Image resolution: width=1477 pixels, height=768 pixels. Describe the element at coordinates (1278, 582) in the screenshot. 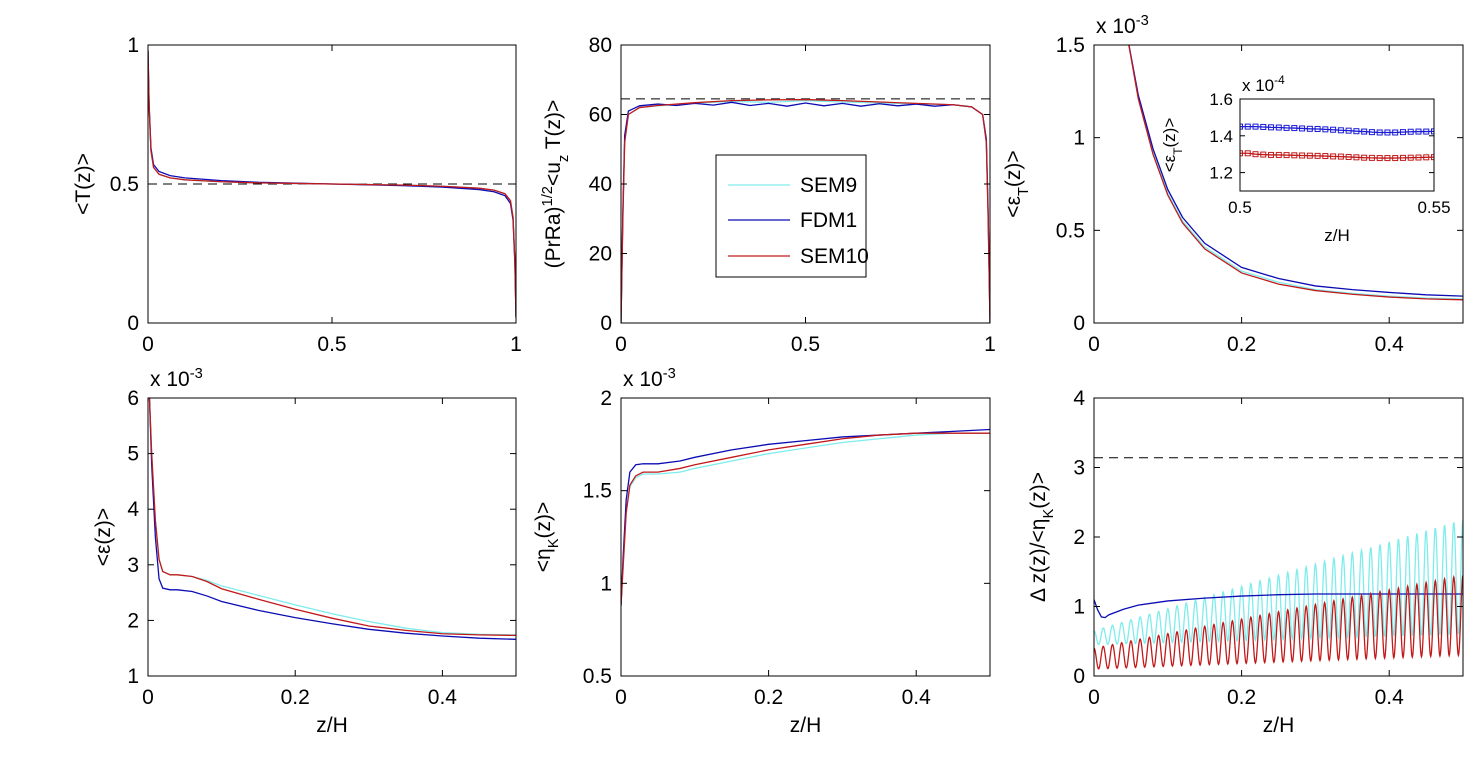

I see `series-line-sem9` at that location.